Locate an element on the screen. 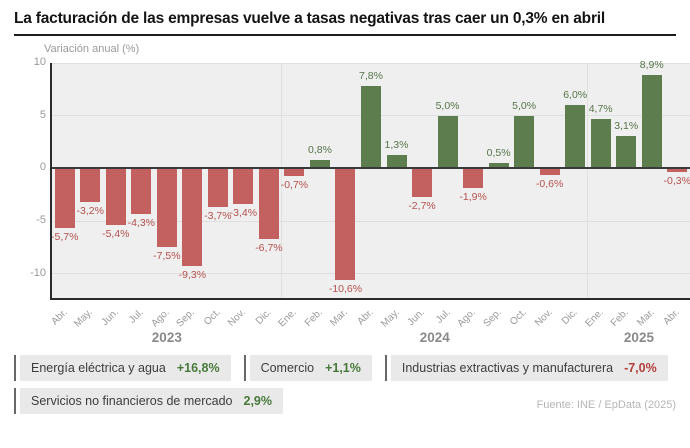  bar-value-label: -6,7% is located at coordinates (269, 247).